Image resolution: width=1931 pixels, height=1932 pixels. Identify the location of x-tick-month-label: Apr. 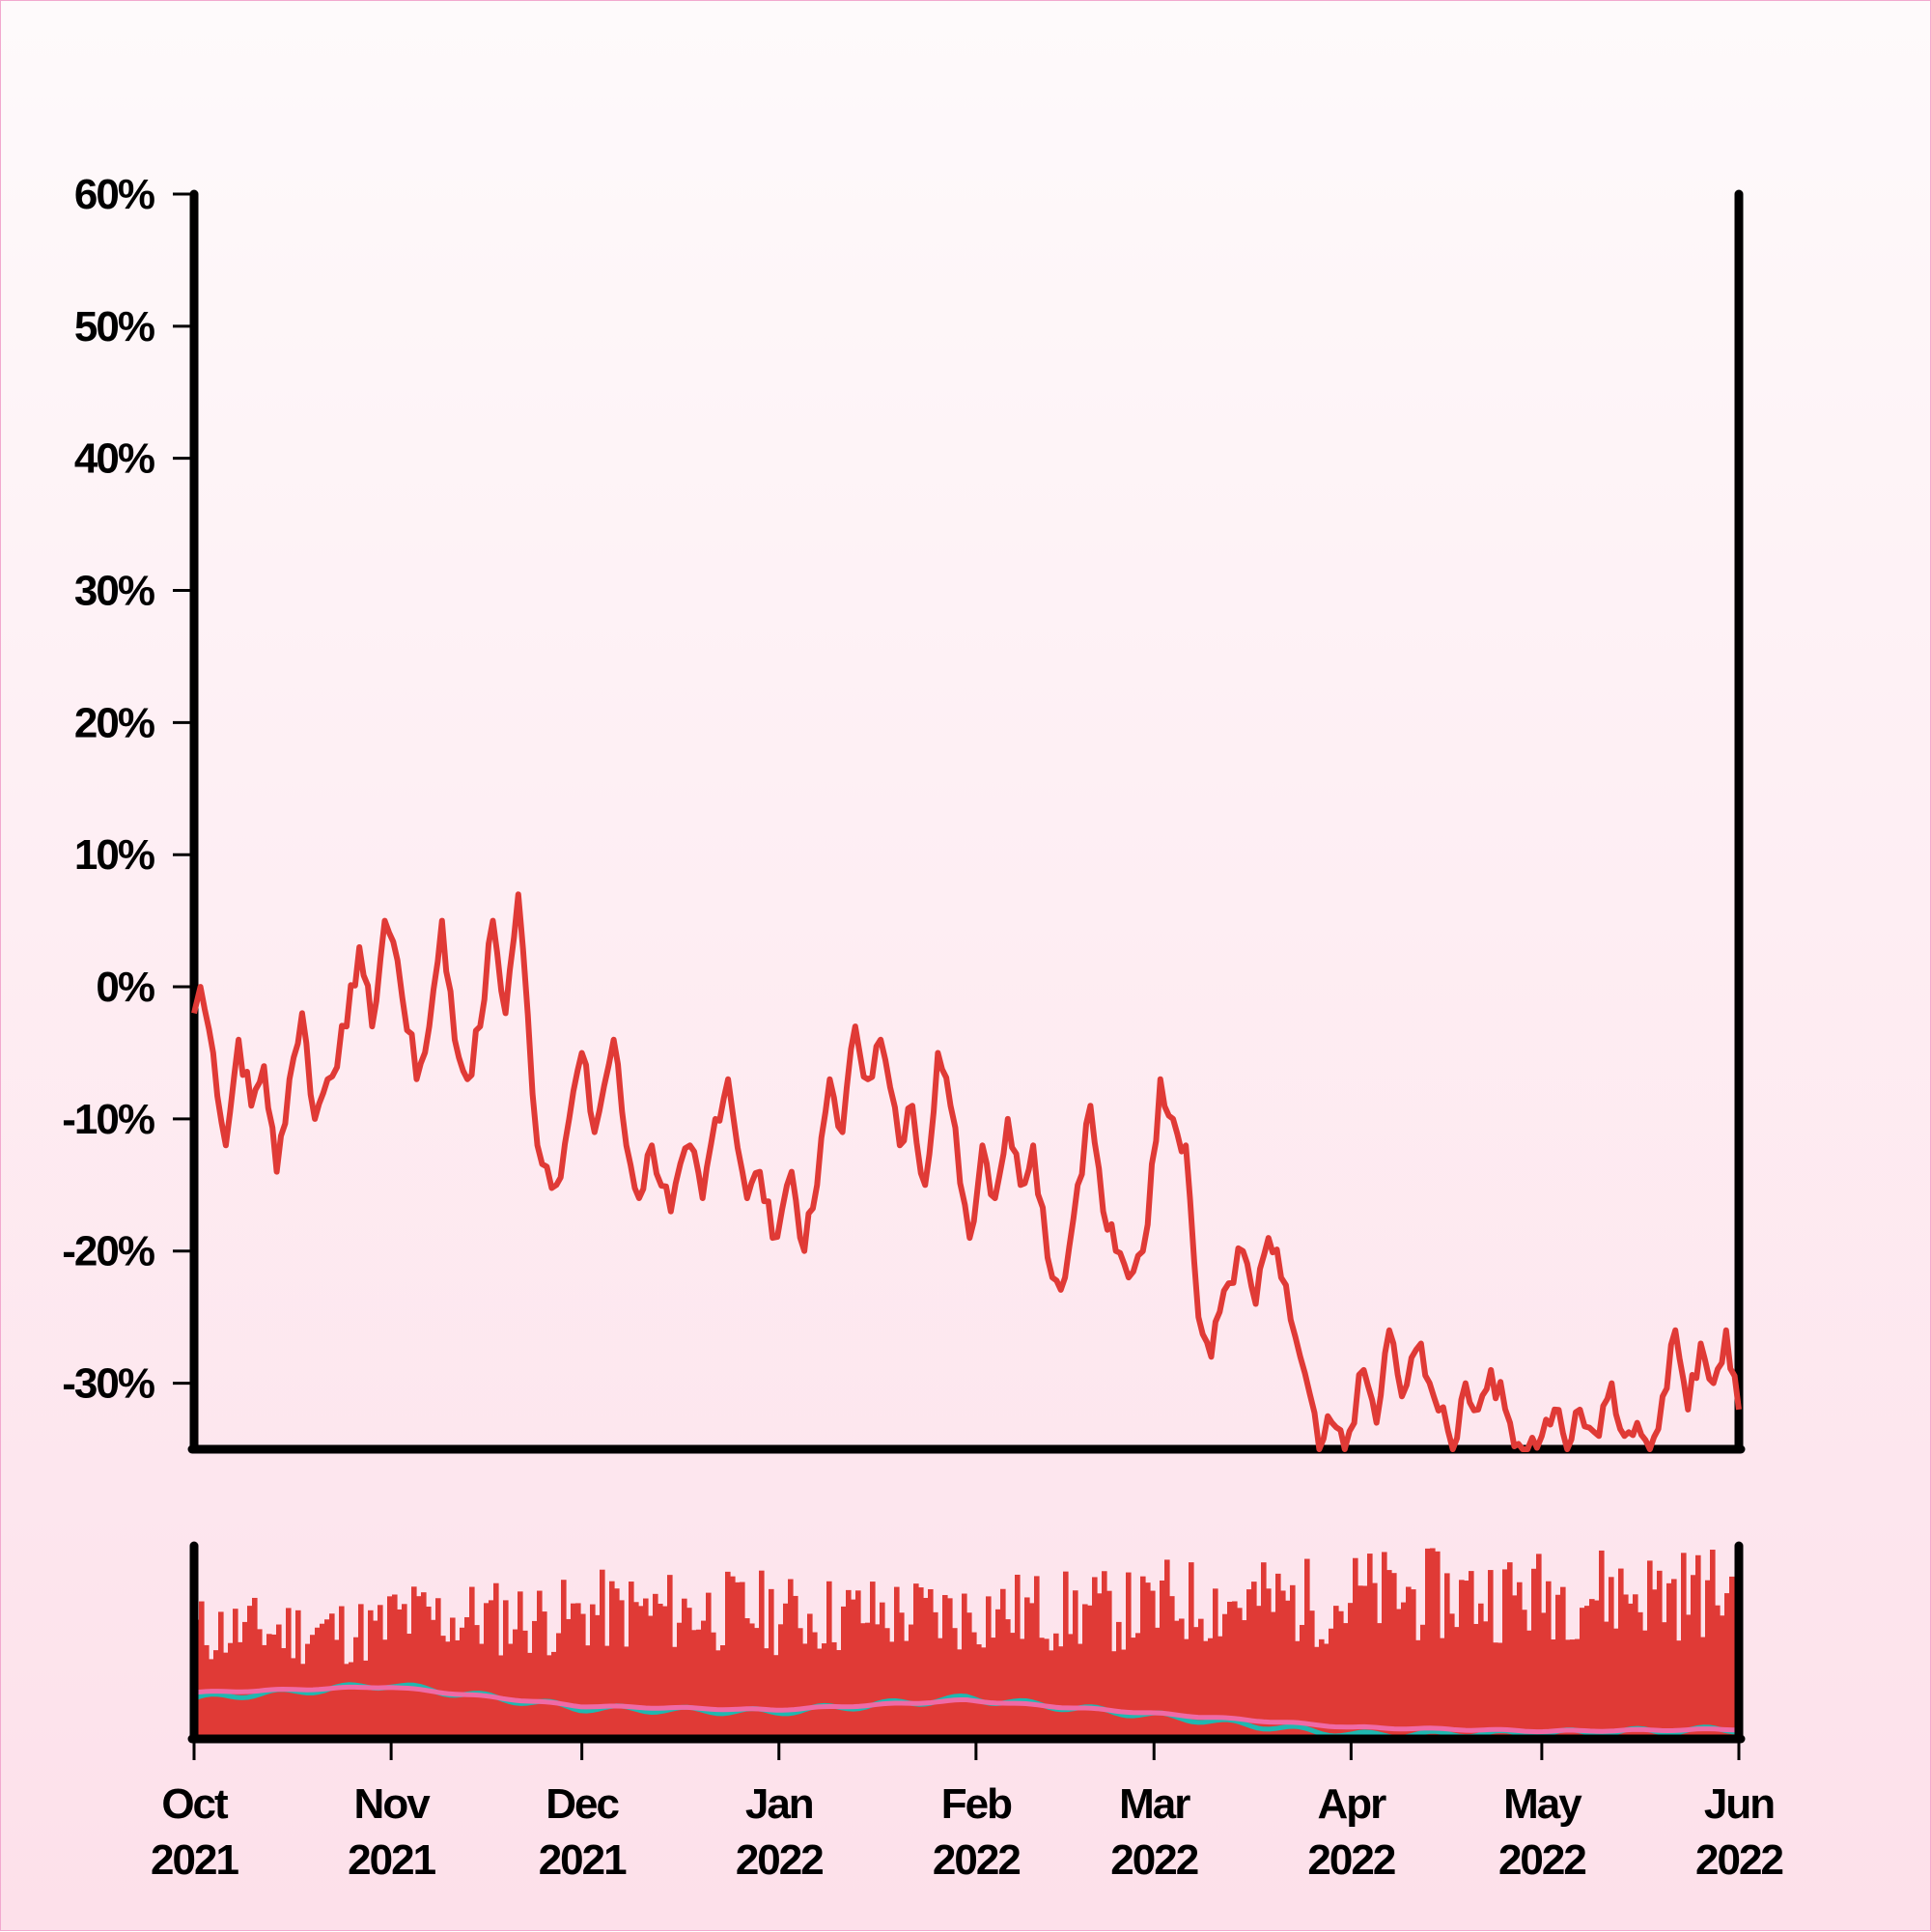
(1351, 1804).